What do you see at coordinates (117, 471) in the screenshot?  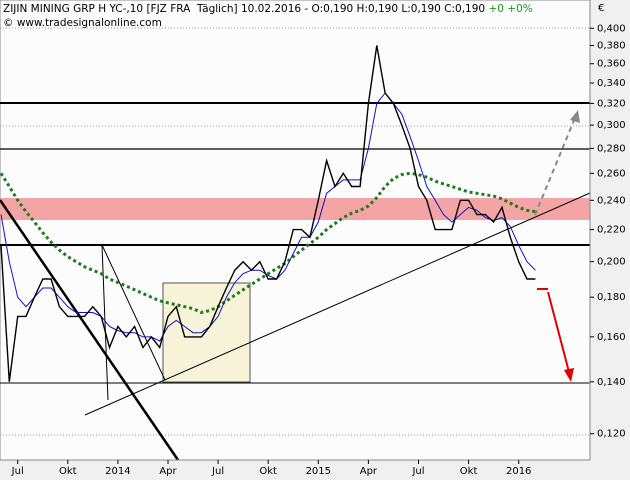 I see `x-tick-label: 2014` at bounding box center [117, 471].